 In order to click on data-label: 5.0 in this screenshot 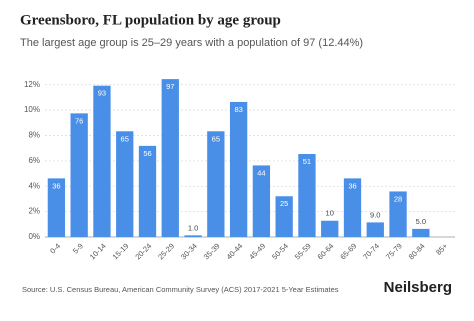, I will do `click(421, 221)`.